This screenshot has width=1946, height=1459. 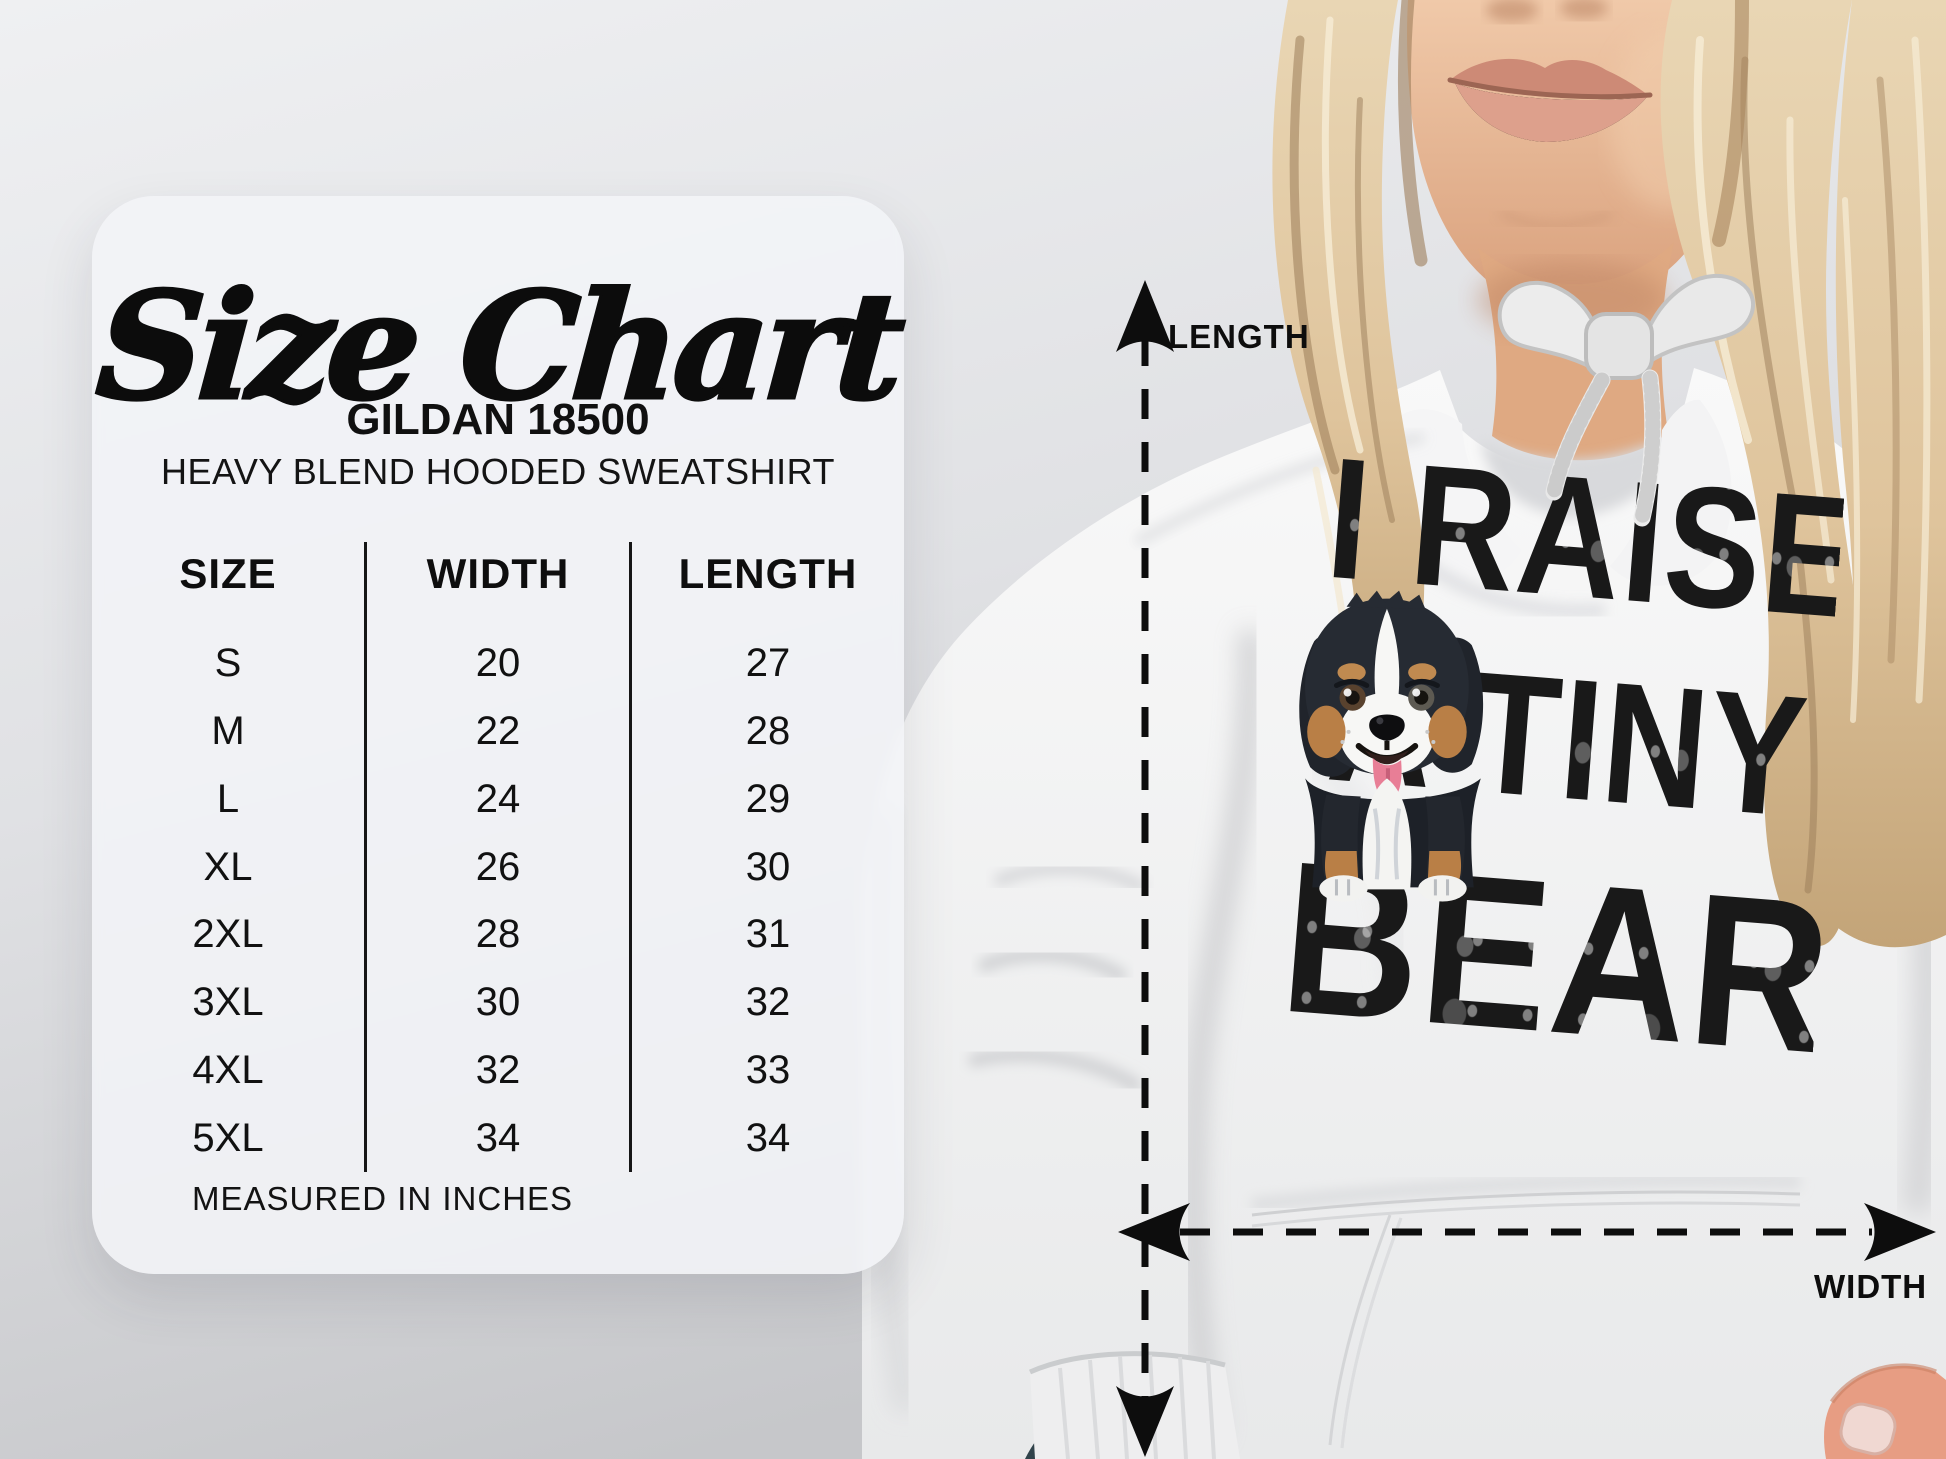 I want to click on length-cell: 34, so click(x=768, y=1137).